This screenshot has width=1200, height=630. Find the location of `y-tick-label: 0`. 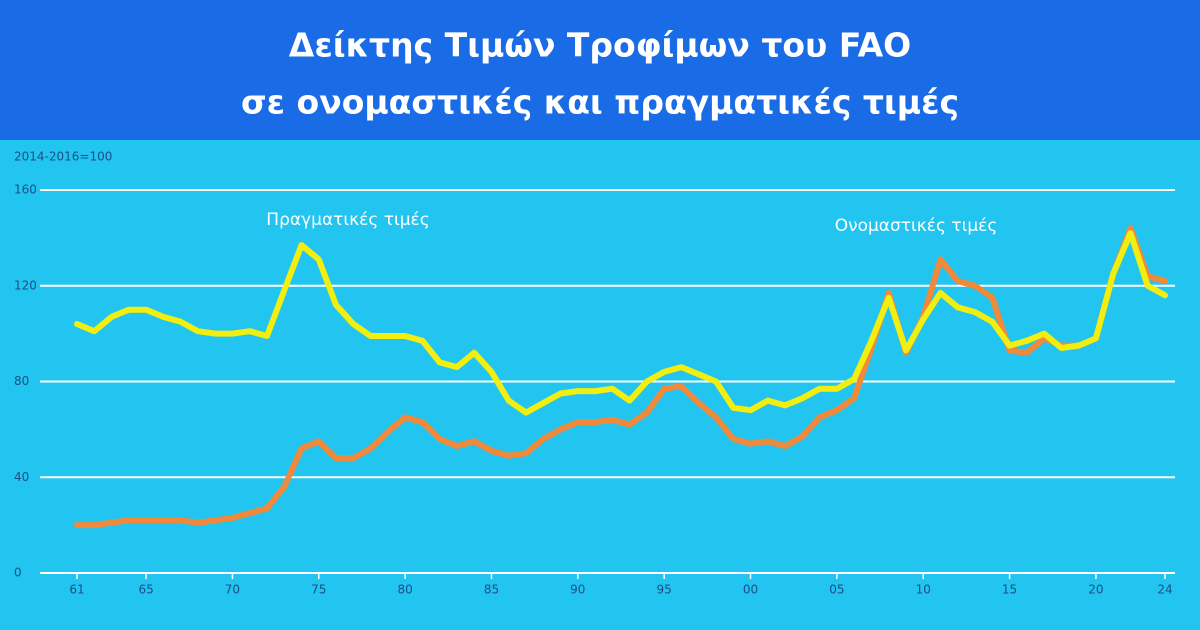

y-tick-label: 0 is located at coordinates (18, 573).